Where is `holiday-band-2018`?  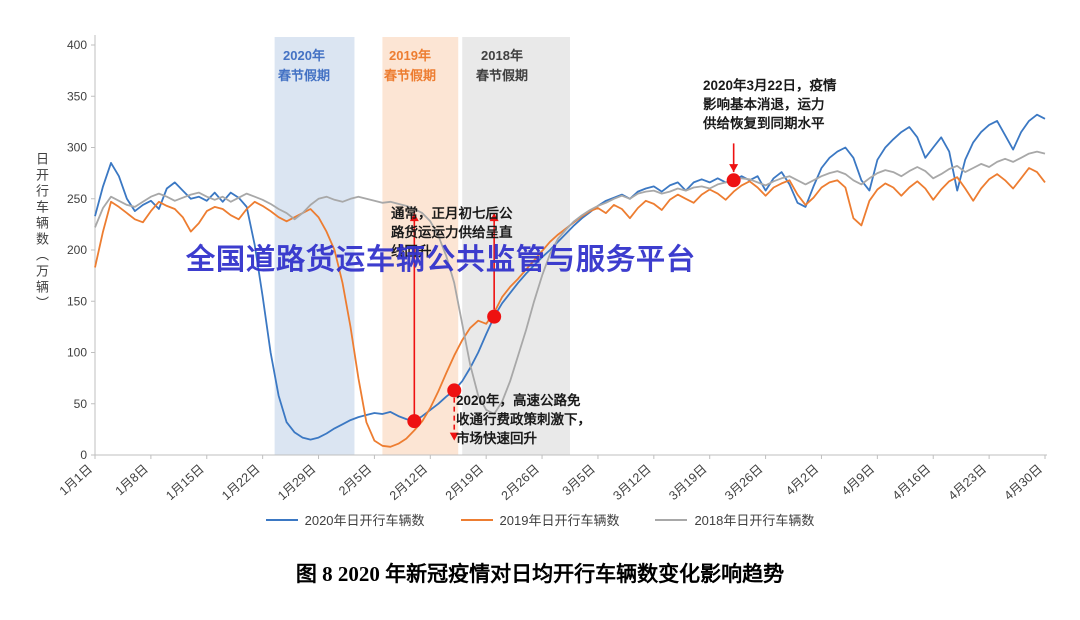
holiday-band-2018 is located at coordinates (516, 246).